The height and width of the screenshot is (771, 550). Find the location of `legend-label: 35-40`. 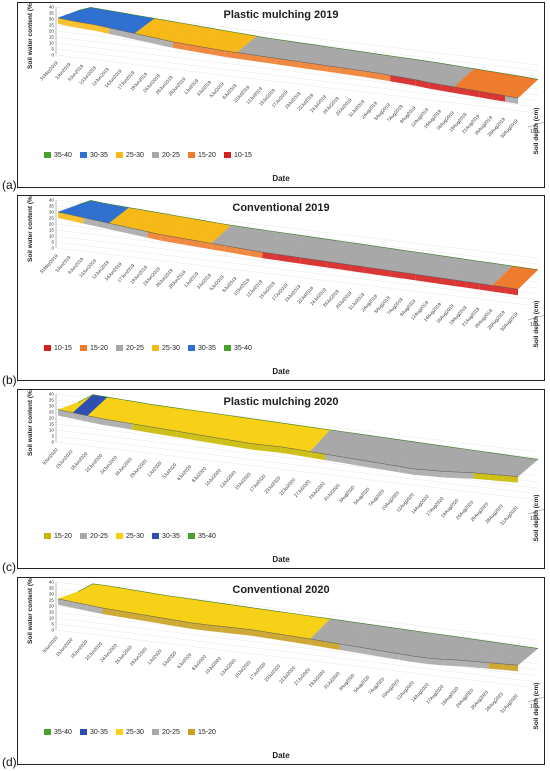

legend-label: 35-40 is located at coordinates (207, 536).